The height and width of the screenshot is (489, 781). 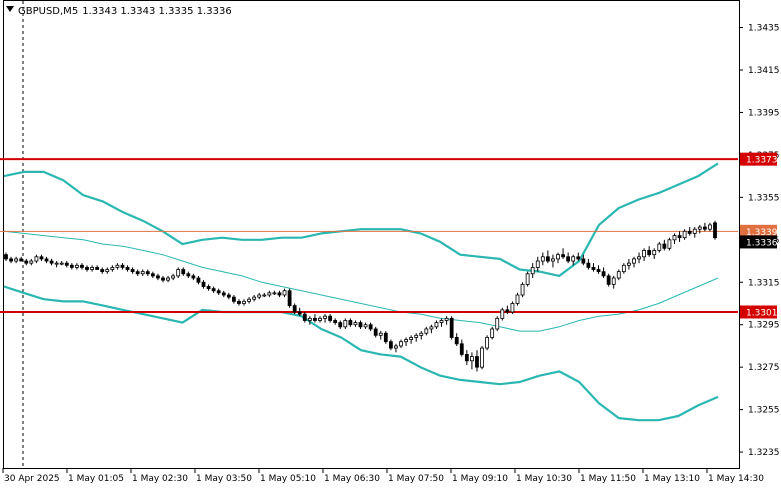 I want to click on x-tick-label: 30 Apr 2025, so click(x=32, y=479).